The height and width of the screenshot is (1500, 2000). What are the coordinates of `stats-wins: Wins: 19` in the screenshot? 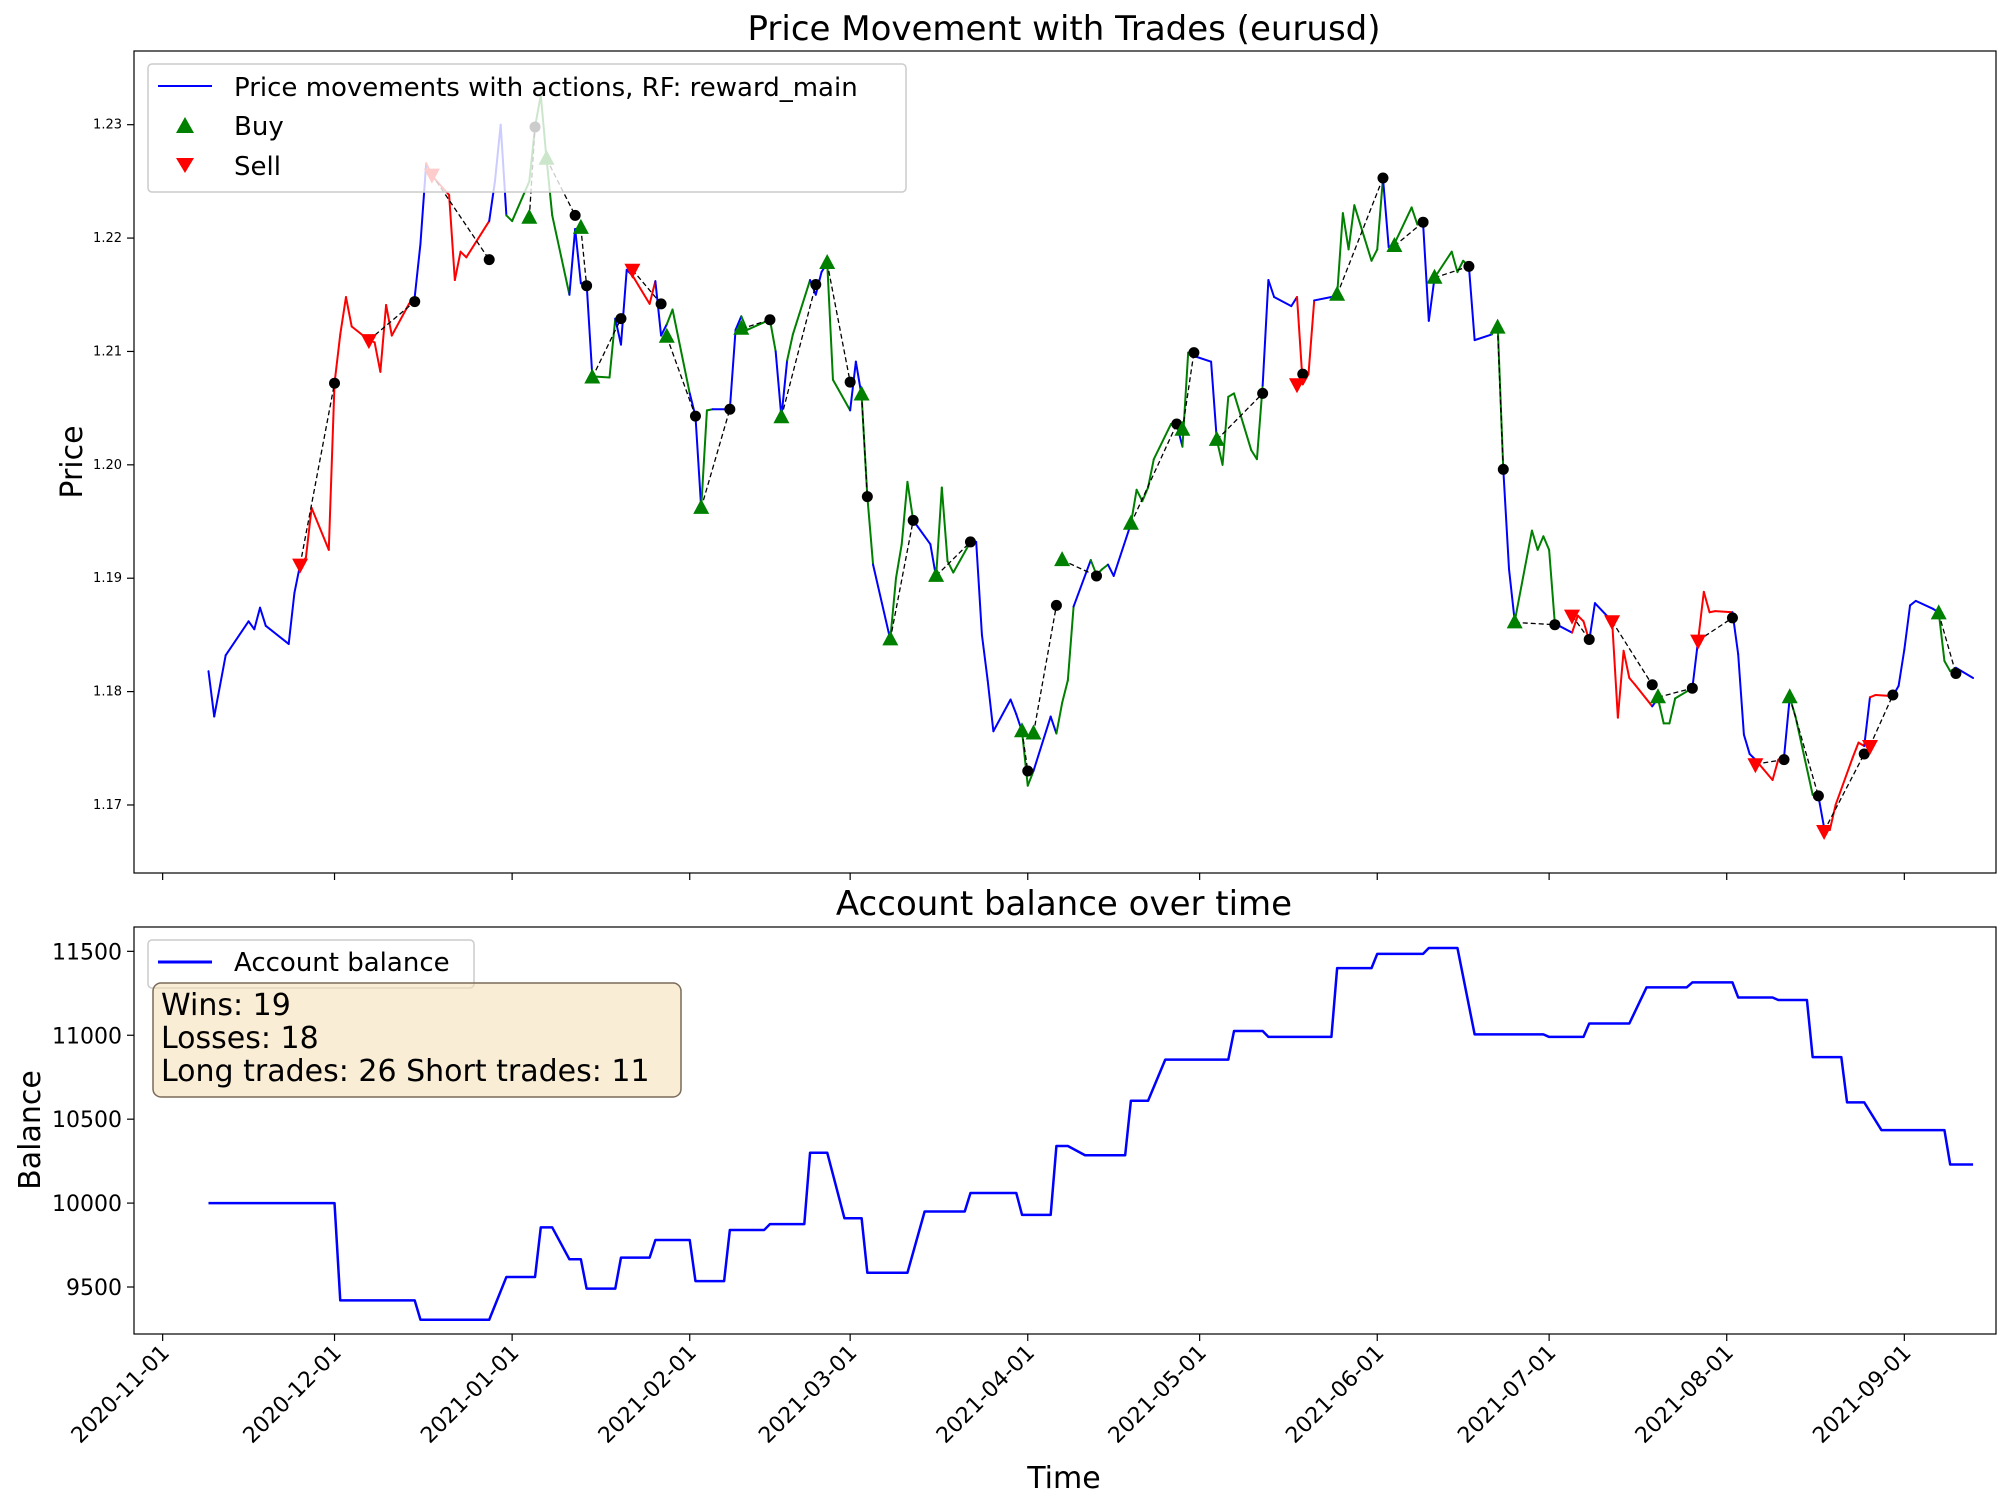 It's located at (226, 1005).